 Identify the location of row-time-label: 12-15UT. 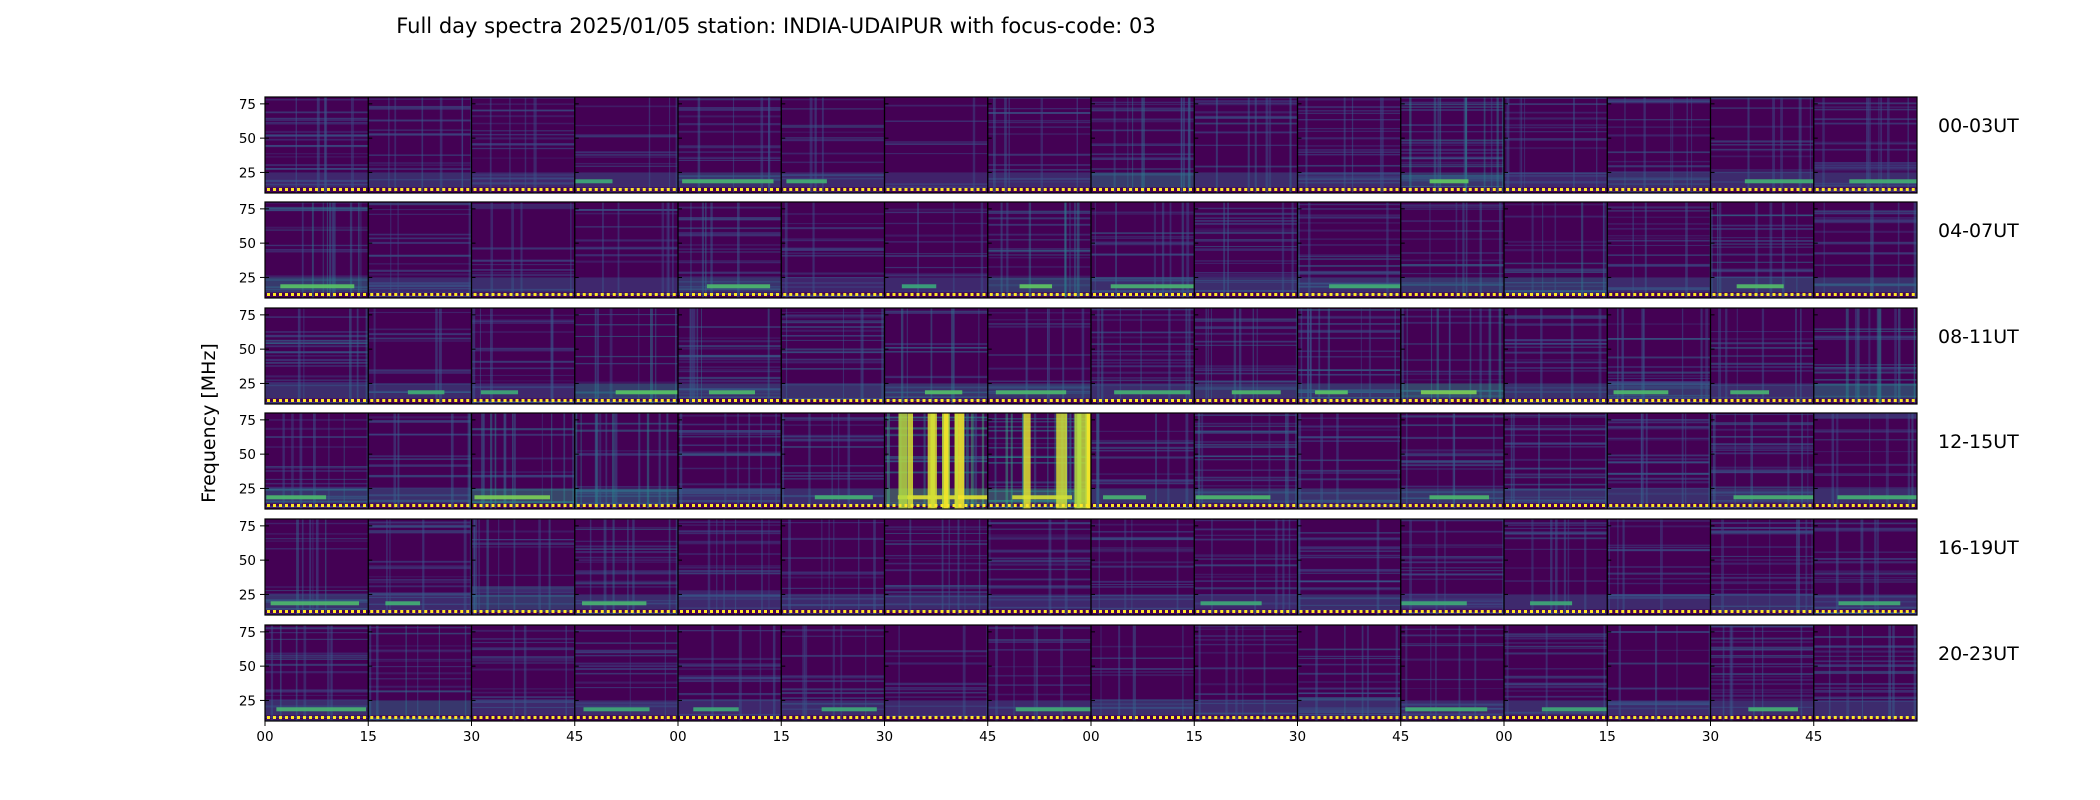
(1978, 442).